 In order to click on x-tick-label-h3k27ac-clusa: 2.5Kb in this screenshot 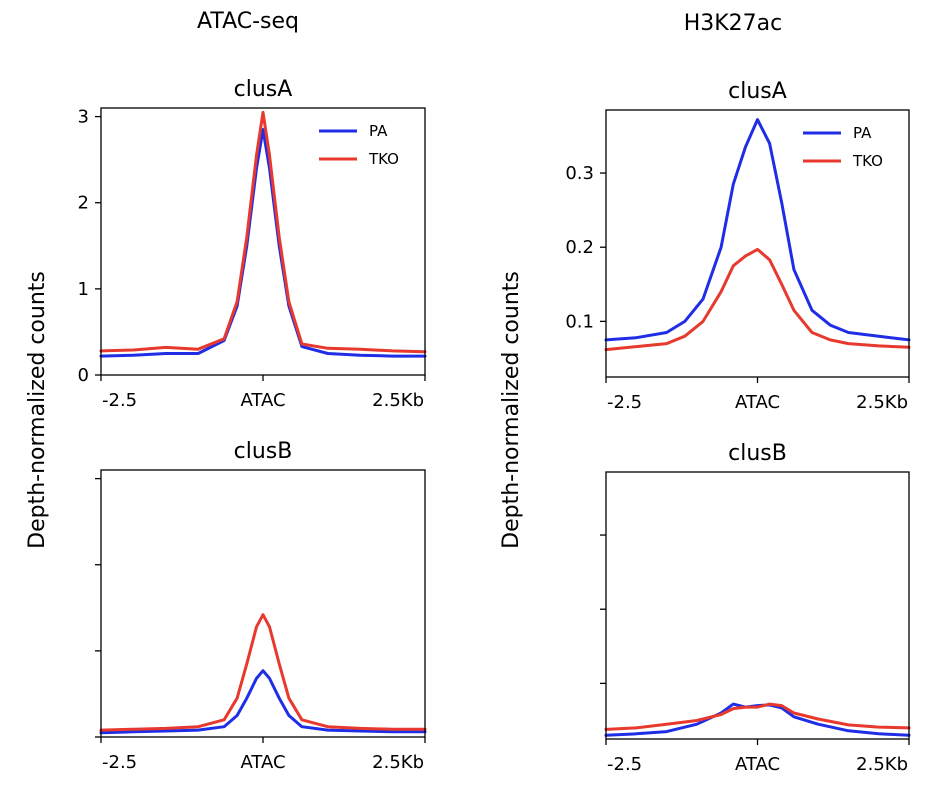, I will do `click(882, 402)`.